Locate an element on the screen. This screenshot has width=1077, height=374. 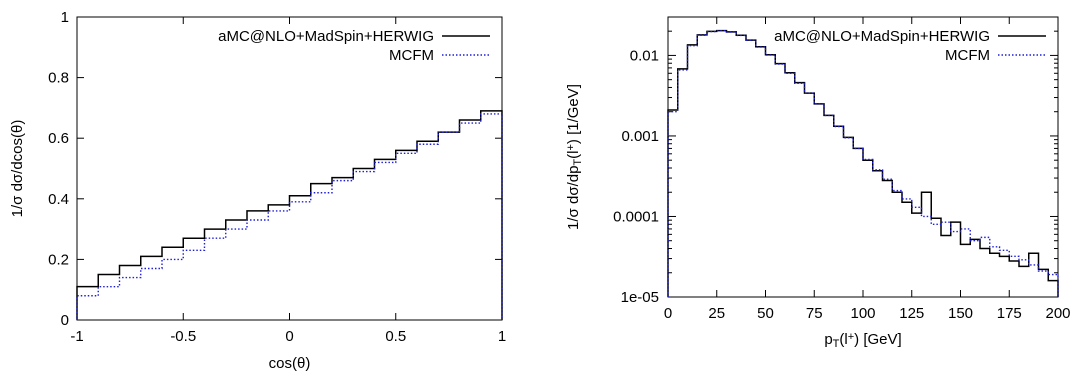
x-tick-label: 1 is located at coordinates (502, 336).